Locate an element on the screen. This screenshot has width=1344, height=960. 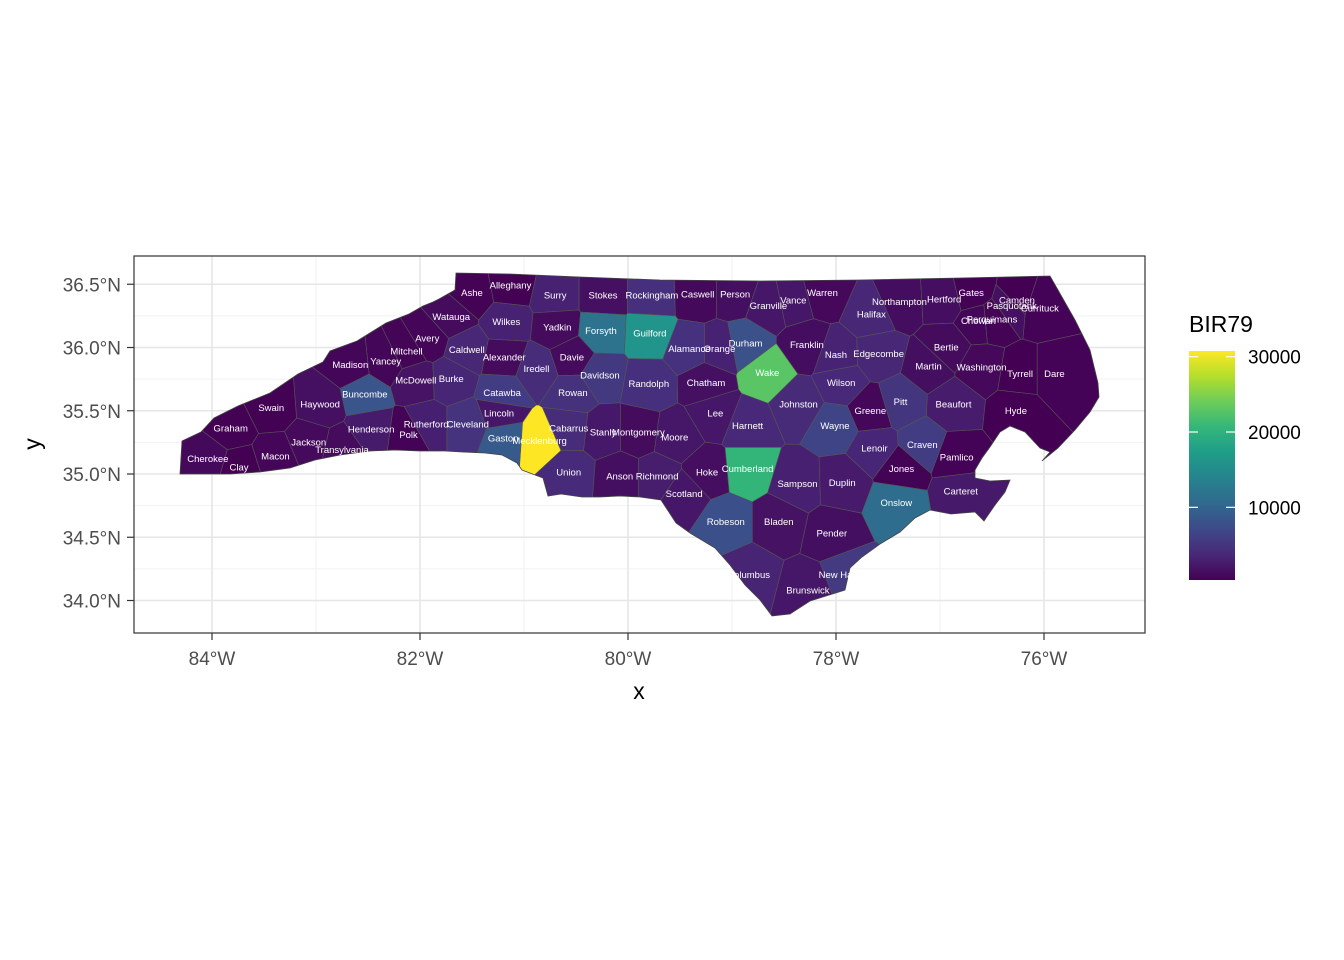
county-label-watauga: Watauga is located at coordinates (451, 317).